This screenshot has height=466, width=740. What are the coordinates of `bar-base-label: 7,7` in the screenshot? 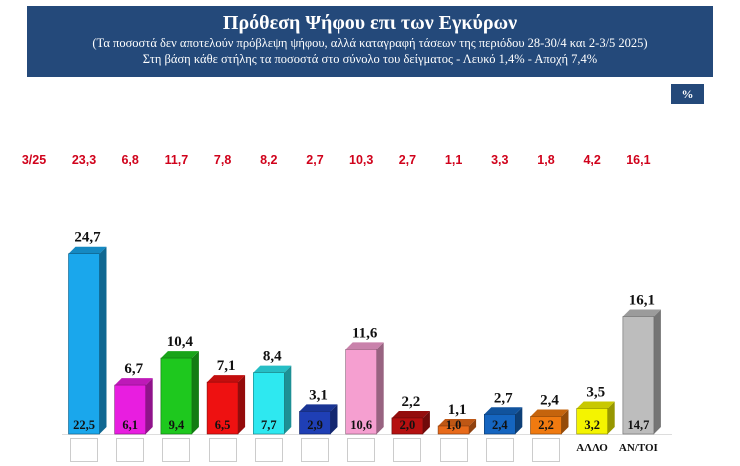 It's located at (269, 425).